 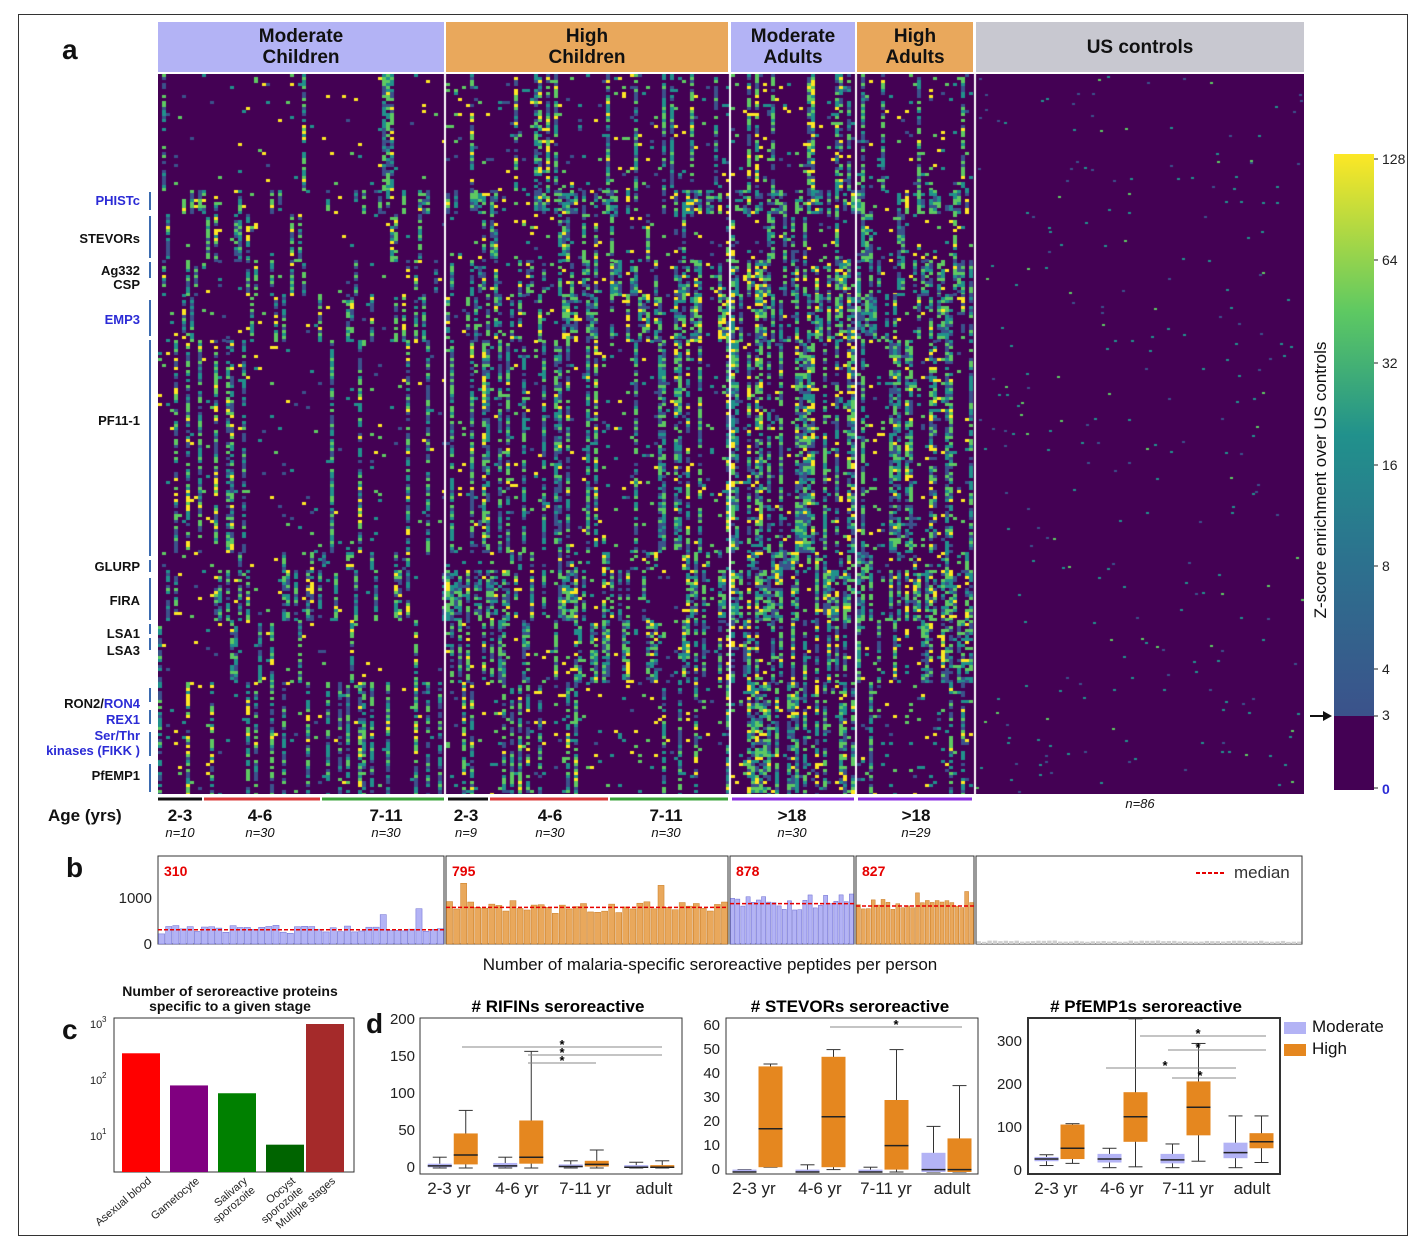 I want to click on y-tick-exp: 3, so click(x=104, y=1019).